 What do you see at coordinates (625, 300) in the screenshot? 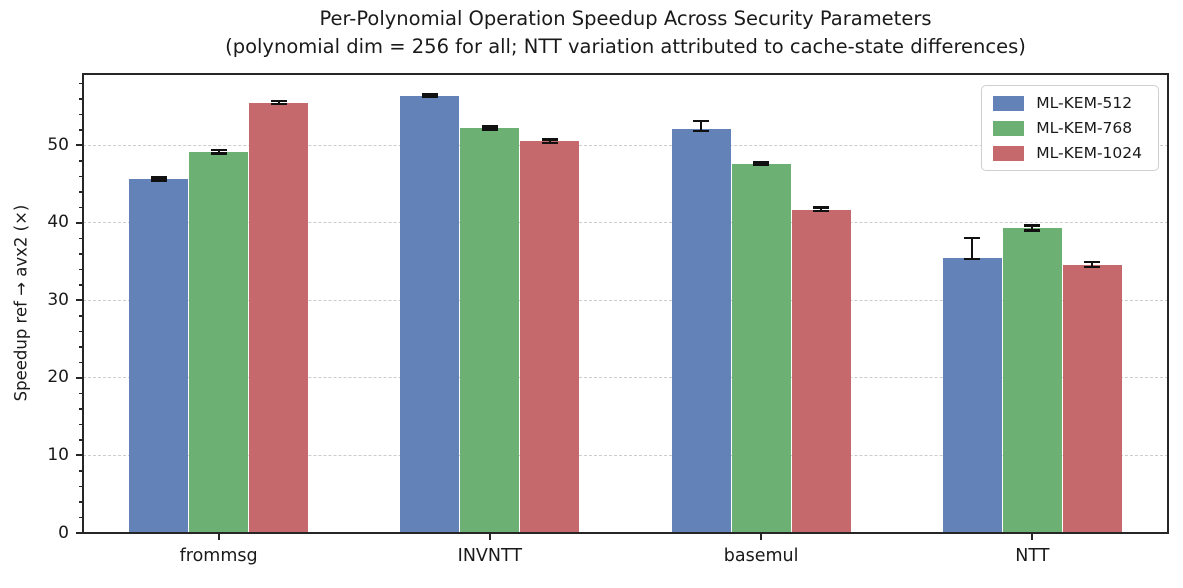
I see `gridline-y30` at bounding box center [625, 300].